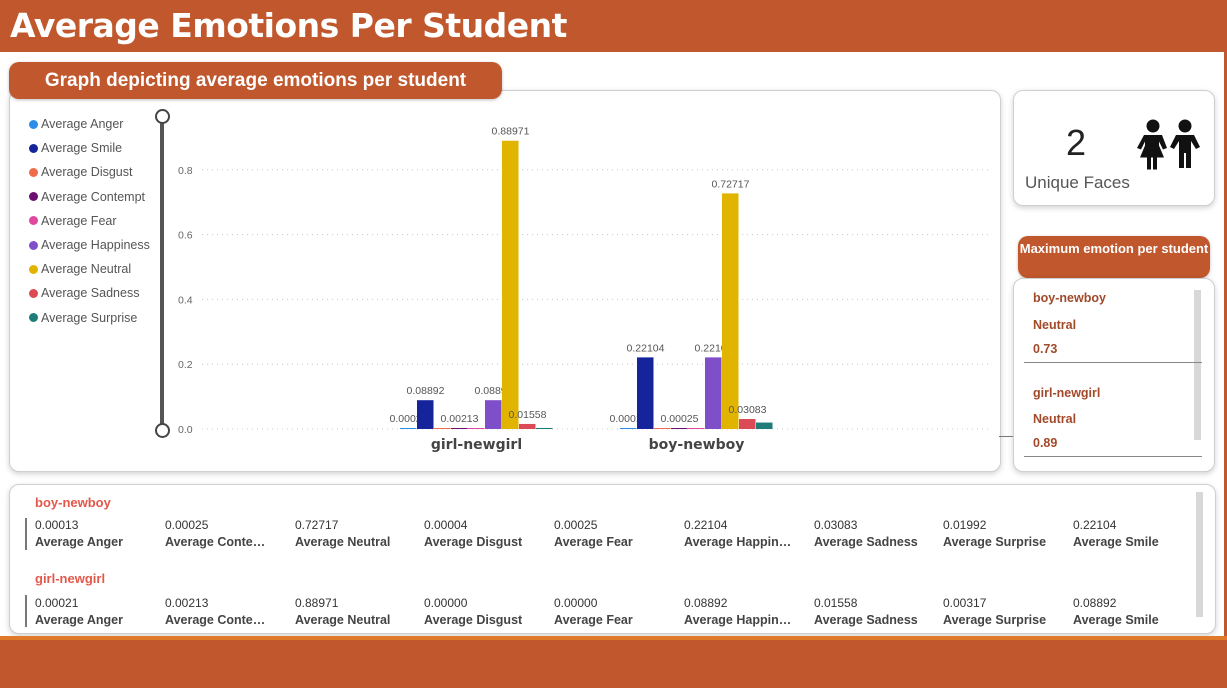  Describe the element at coordinates (731, 184) in the screenshot. I see `data-label: 0.72717` at that location.